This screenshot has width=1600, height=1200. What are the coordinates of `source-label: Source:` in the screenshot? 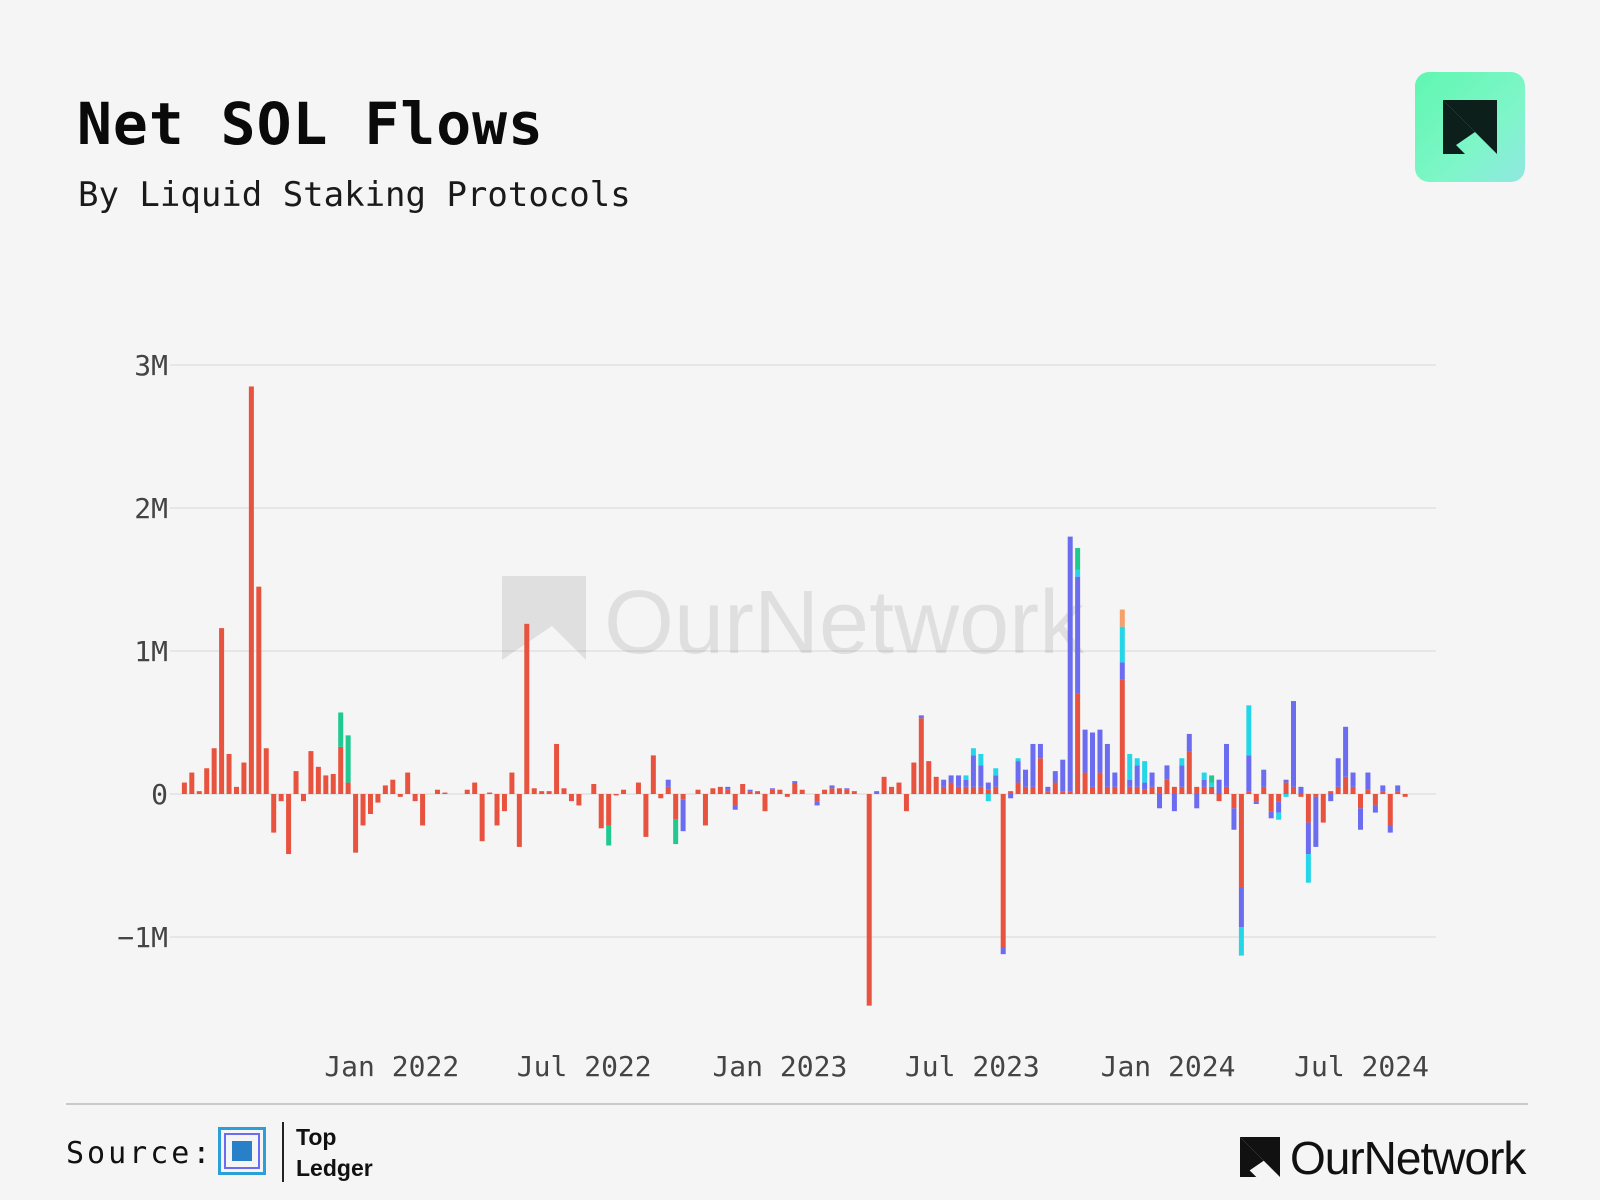 It's located at (140, 1153).